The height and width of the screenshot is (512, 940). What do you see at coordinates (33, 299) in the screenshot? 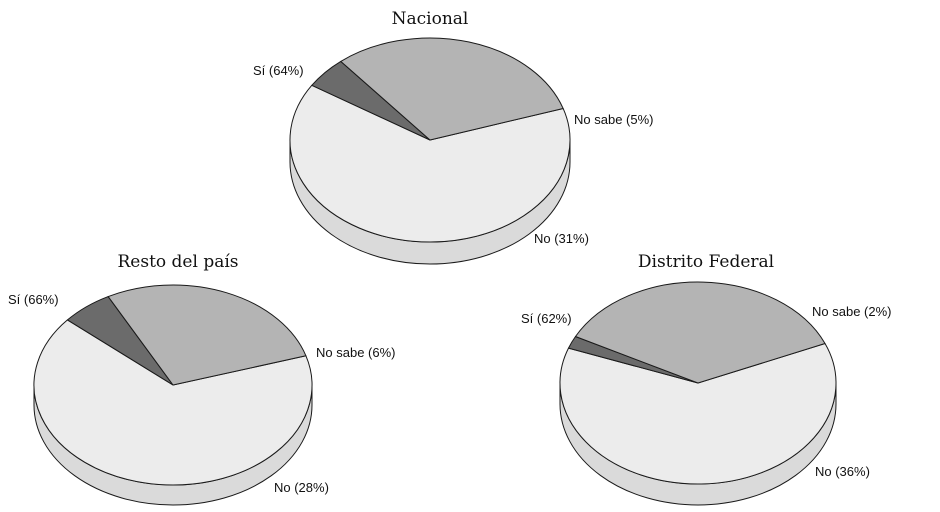
I see `slice-label-si: Sí (66%)` at bounding box center [33, 299].